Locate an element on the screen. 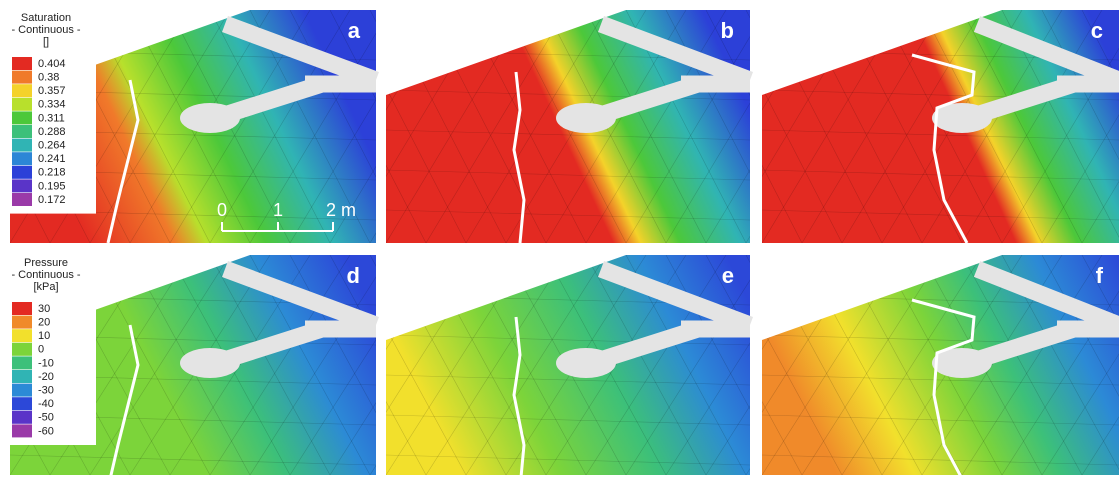  legend-label: -20 is located at coordinates (46, 377).